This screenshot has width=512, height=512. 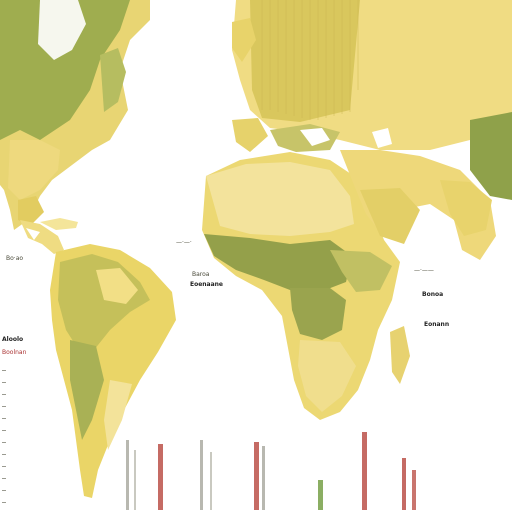 What do you see at coordinates (15, 258) in the screenshot?
I see `caribbean-label: Bo·ao` at bounding box center [15, 258].